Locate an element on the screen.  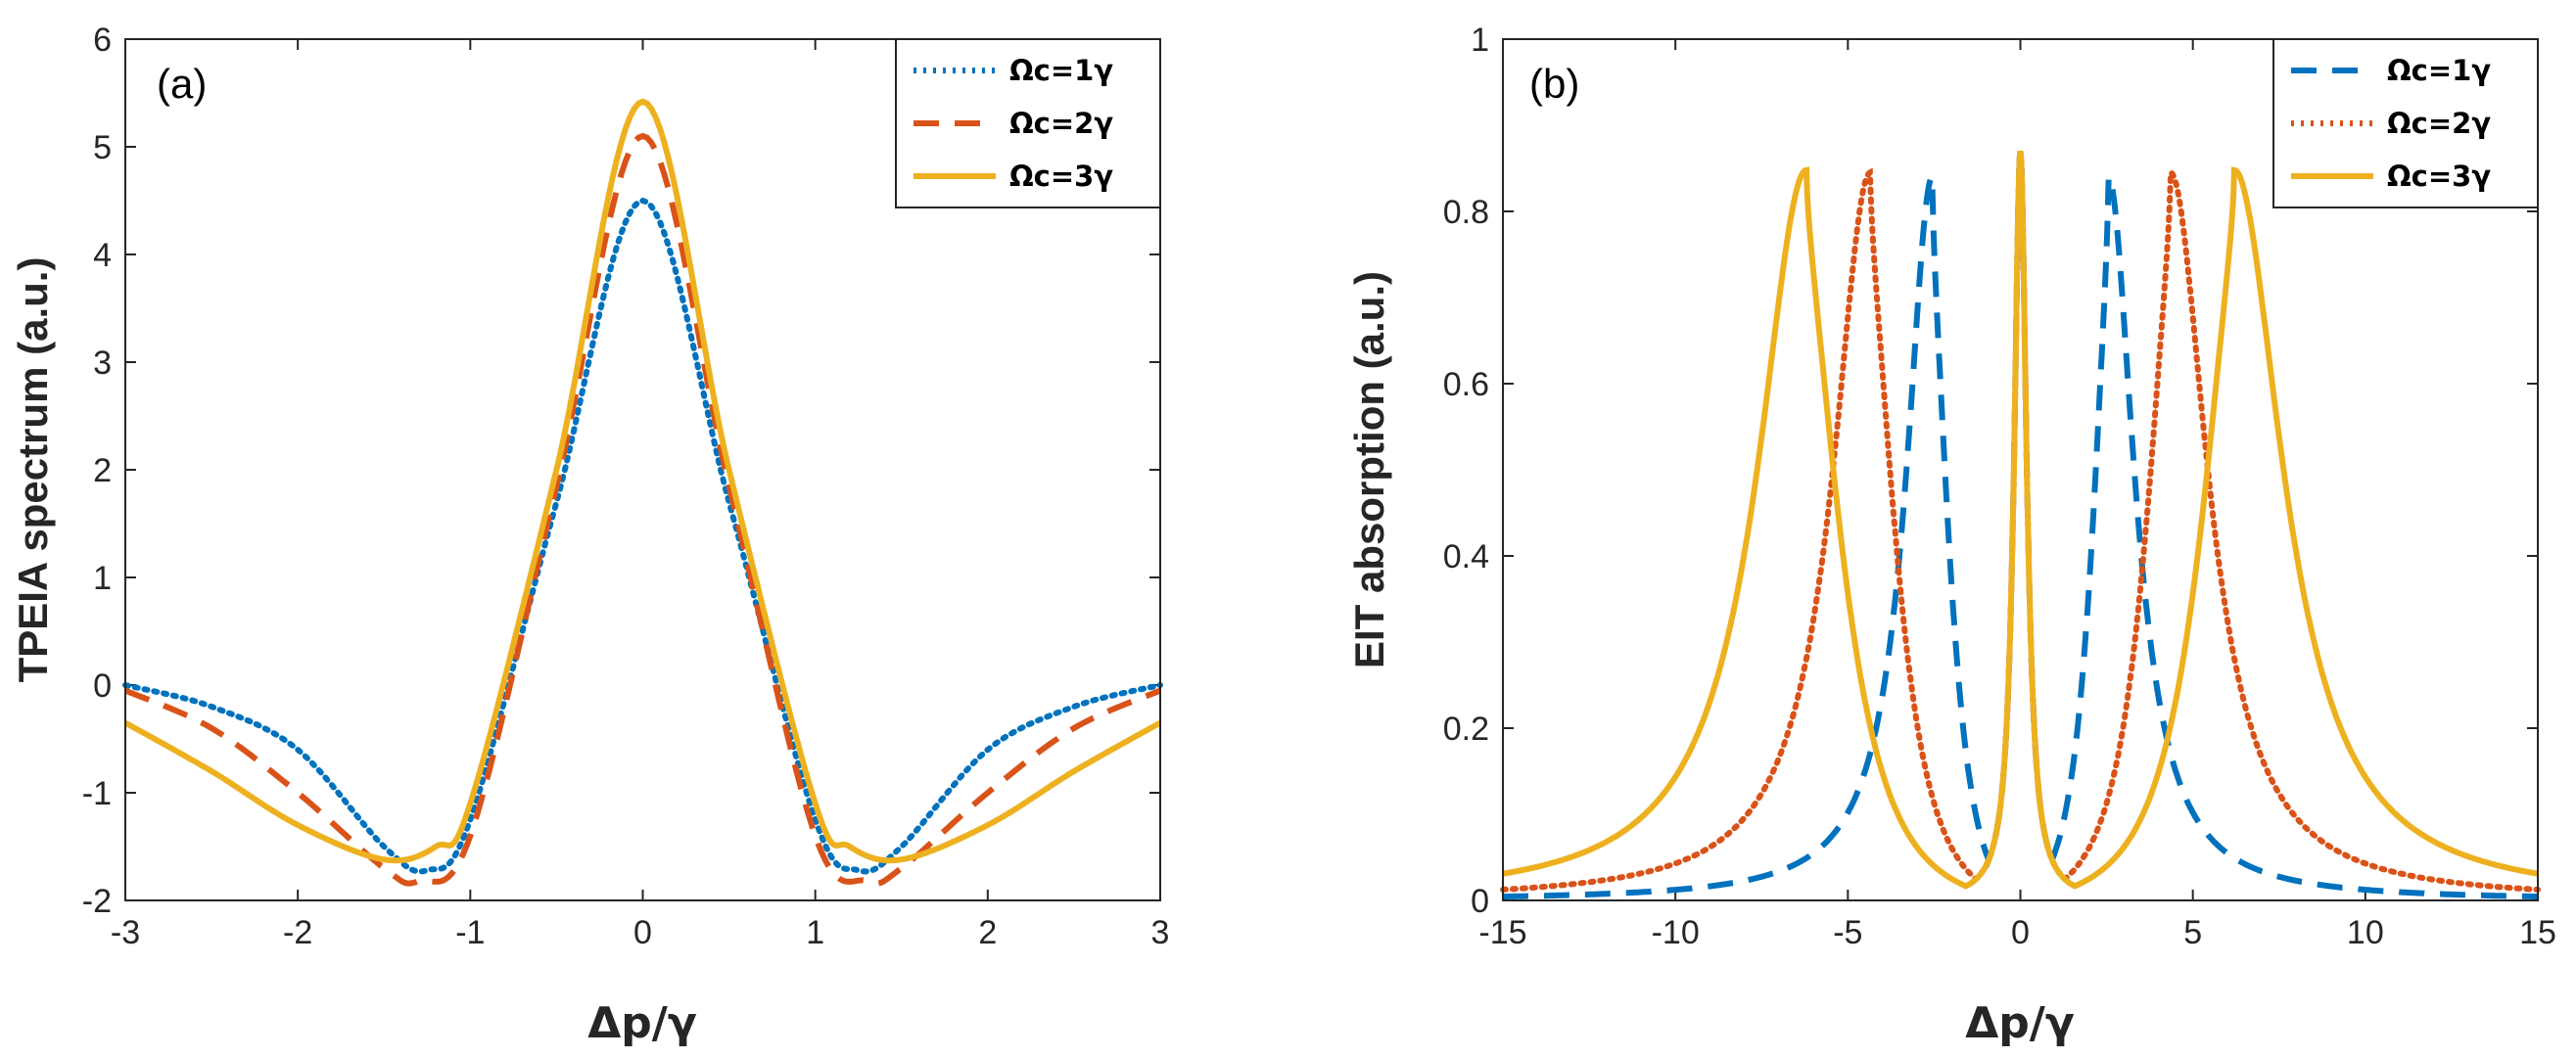
panel-b-legend: Ωc=1γ Ωc=2γ Ωc=3γ is located at coordinates (2405, 123).